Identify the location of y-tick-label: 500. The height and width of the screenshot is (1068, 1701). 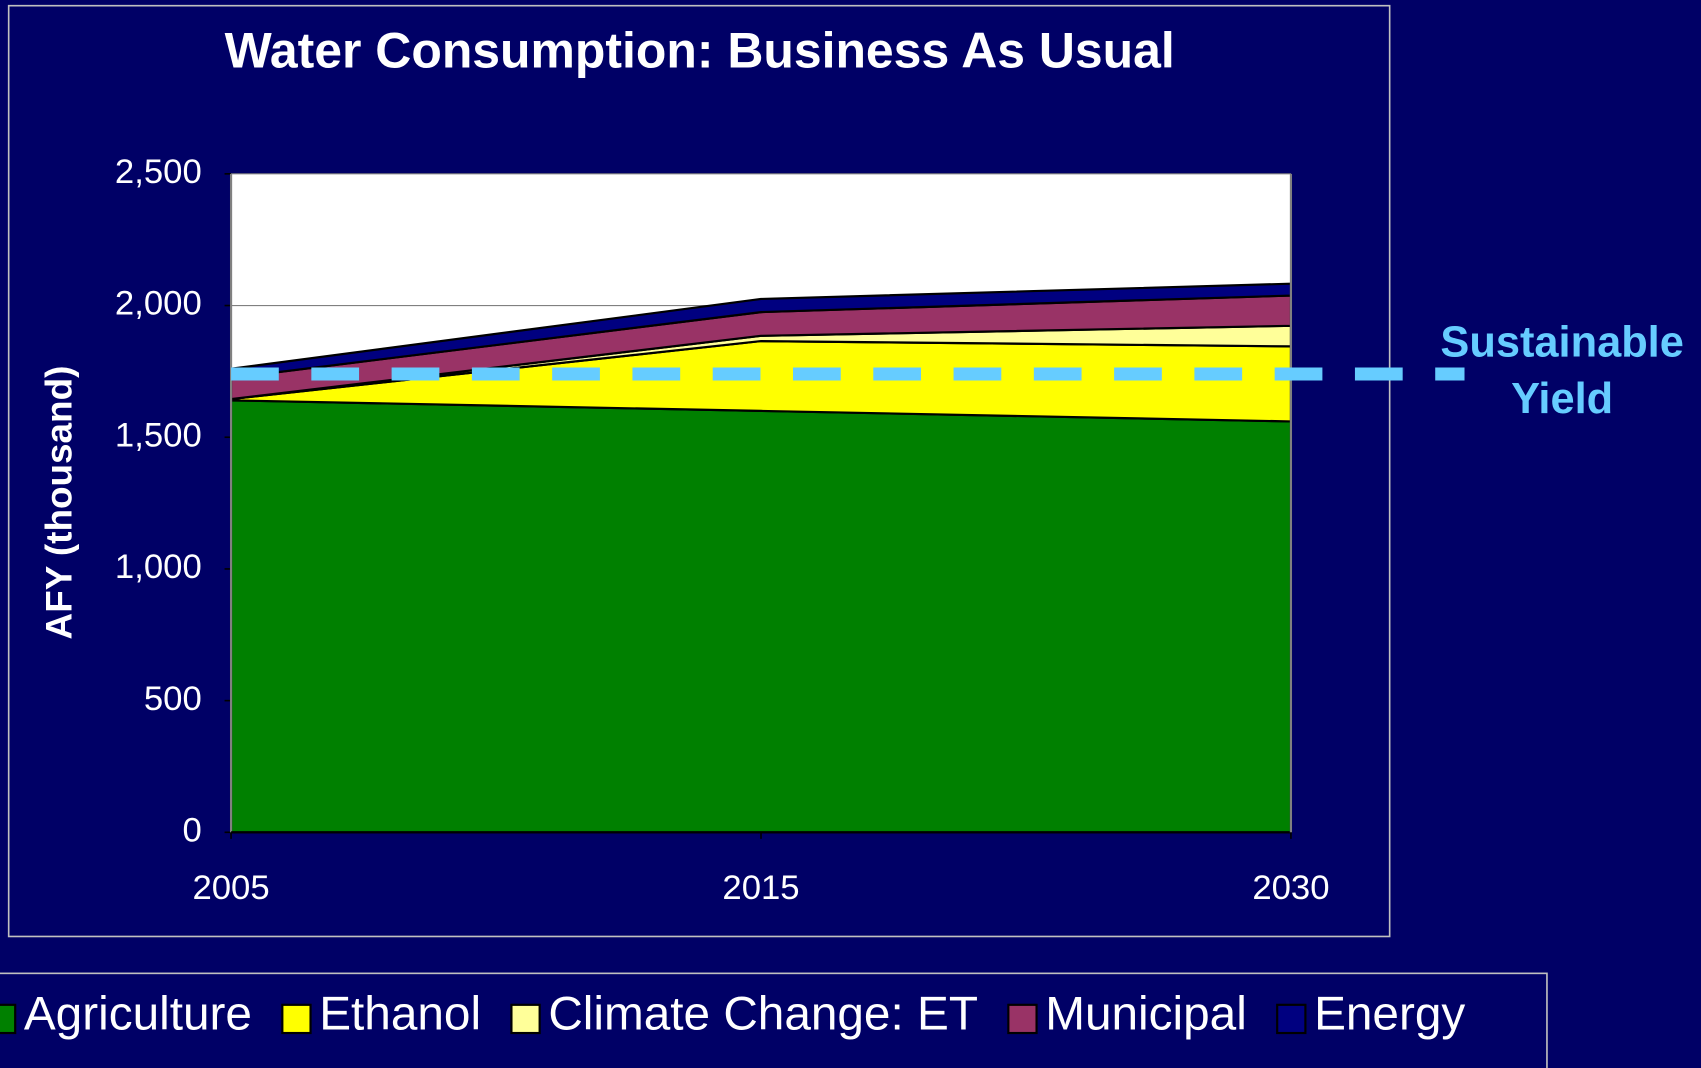
(173, 699).